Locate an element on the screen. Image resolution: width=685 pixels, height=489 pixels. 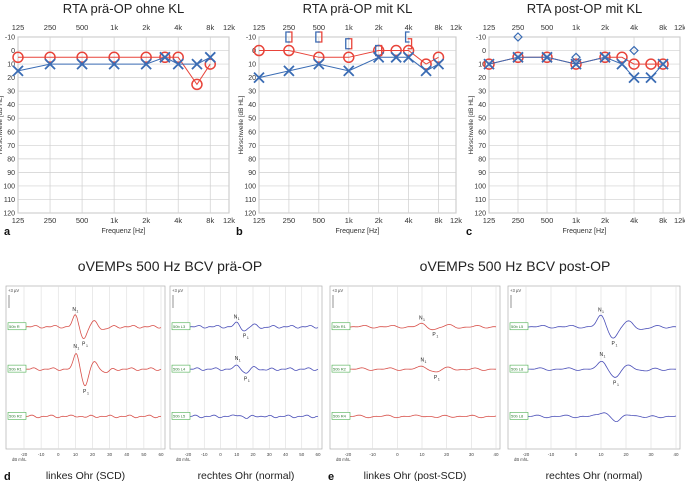
vemp-trace-tag: 50b R1 is located at coordinates (16, 368).